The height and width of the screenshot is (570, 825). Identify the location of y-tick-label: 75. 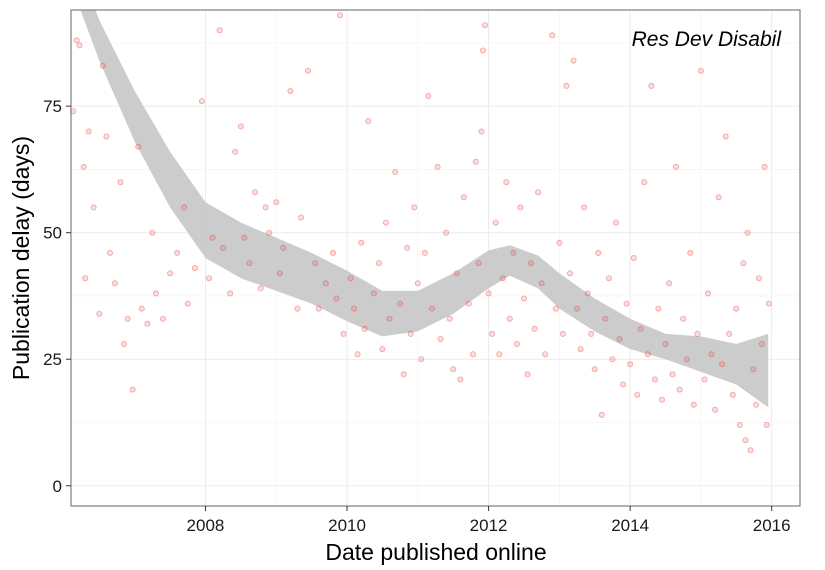
(52, 106).